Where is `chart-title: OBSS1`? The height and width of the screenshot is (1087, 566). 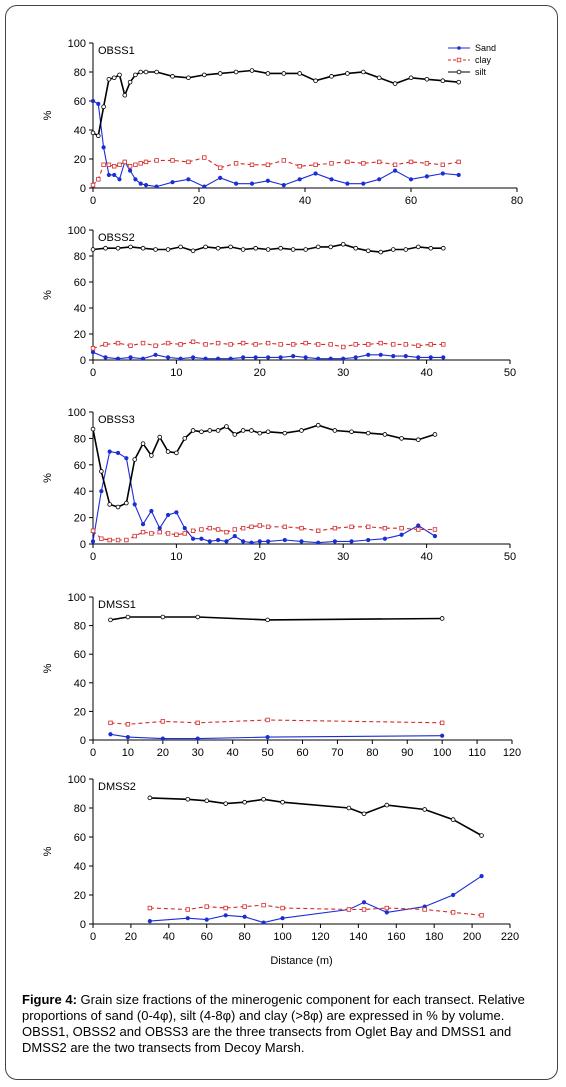 chart-title: OBSS1 is located at coordinates (116, 51).